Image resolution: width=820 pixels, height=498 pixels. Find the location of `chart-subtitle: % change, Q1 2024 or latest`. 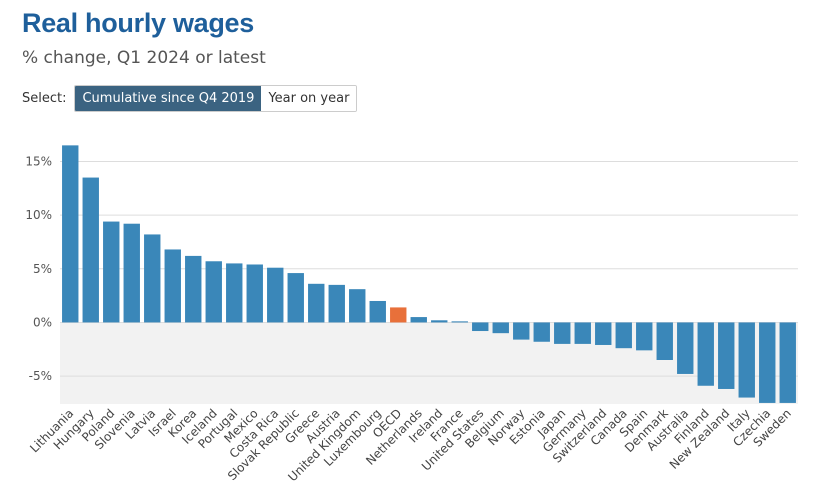

chart-subtitle: % change, Q1 2024 or latest is located at coordinates (144, 58).